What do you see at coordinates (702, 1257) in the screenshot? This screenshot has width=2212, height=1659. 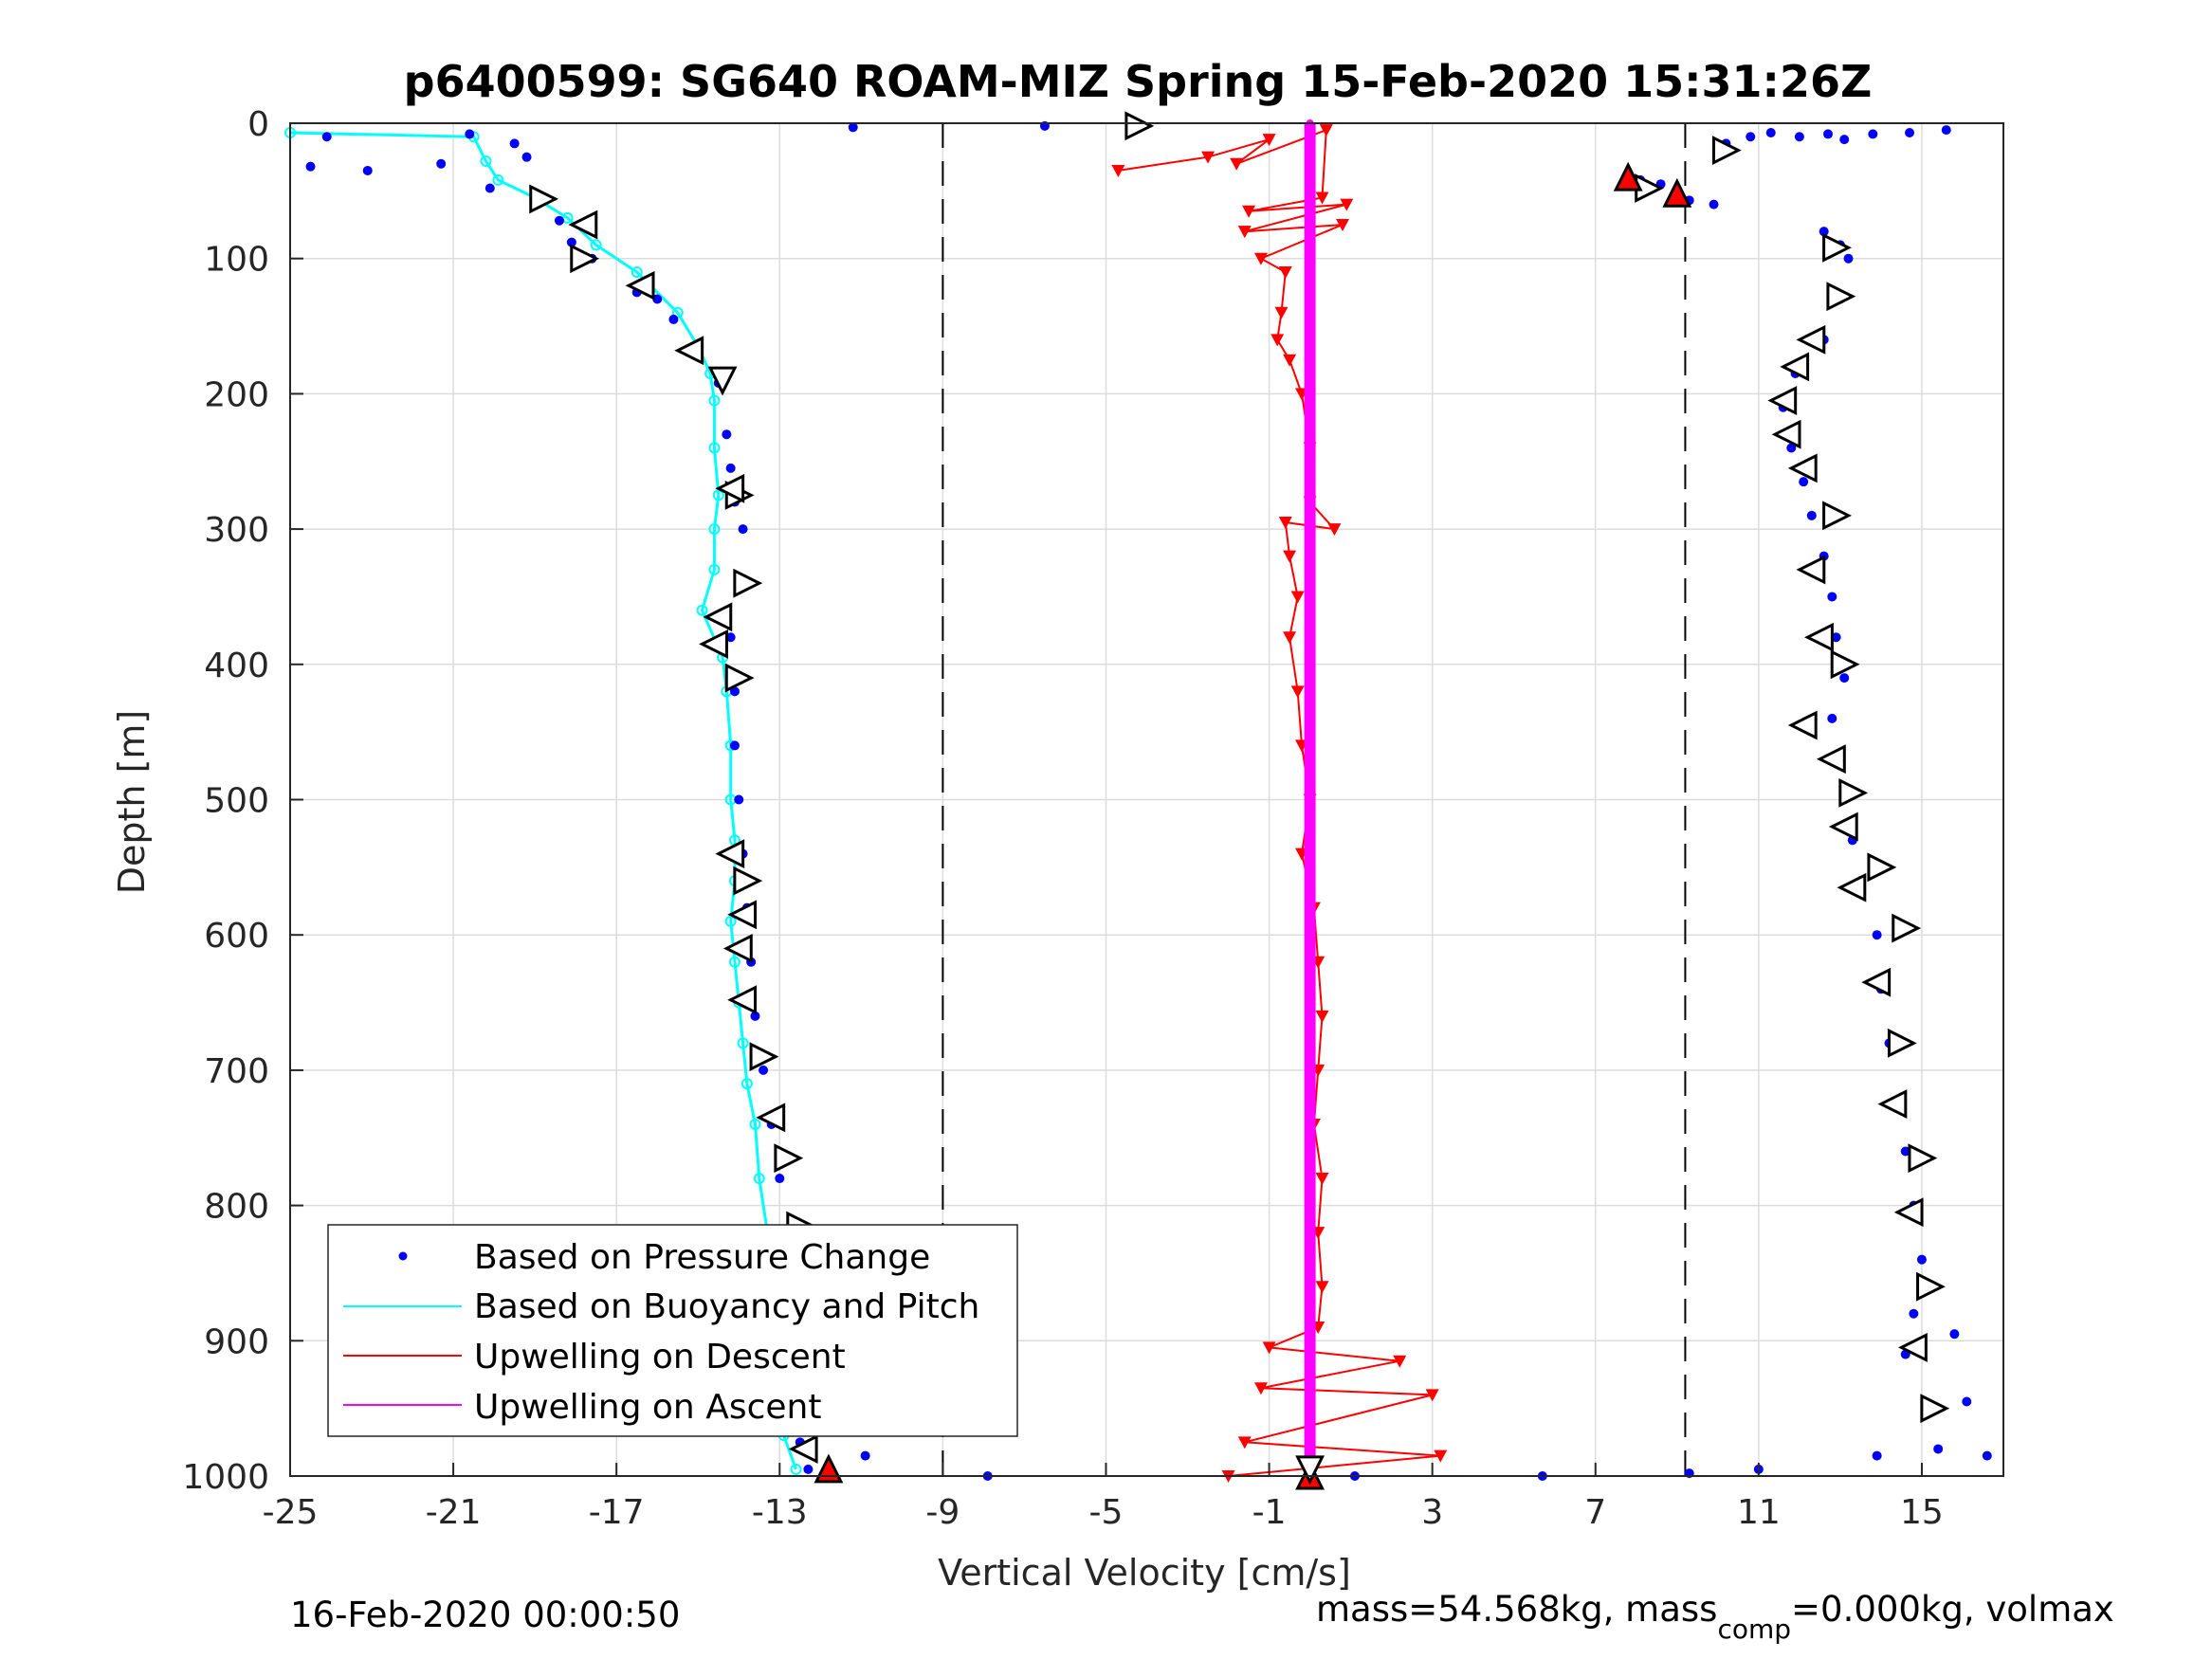 I see `legend-pressure-label: Based on Pressure Change` at bounding box center [702, 1257].